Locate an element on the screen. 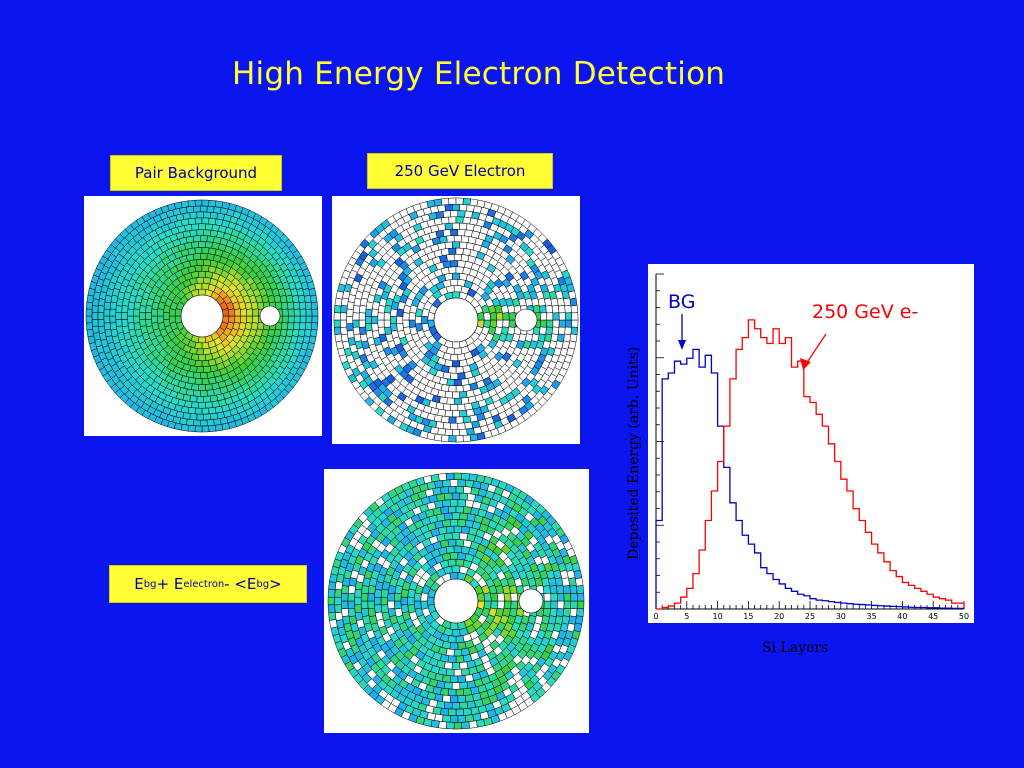  disk-side-hole is located at coordinates (270, 316).